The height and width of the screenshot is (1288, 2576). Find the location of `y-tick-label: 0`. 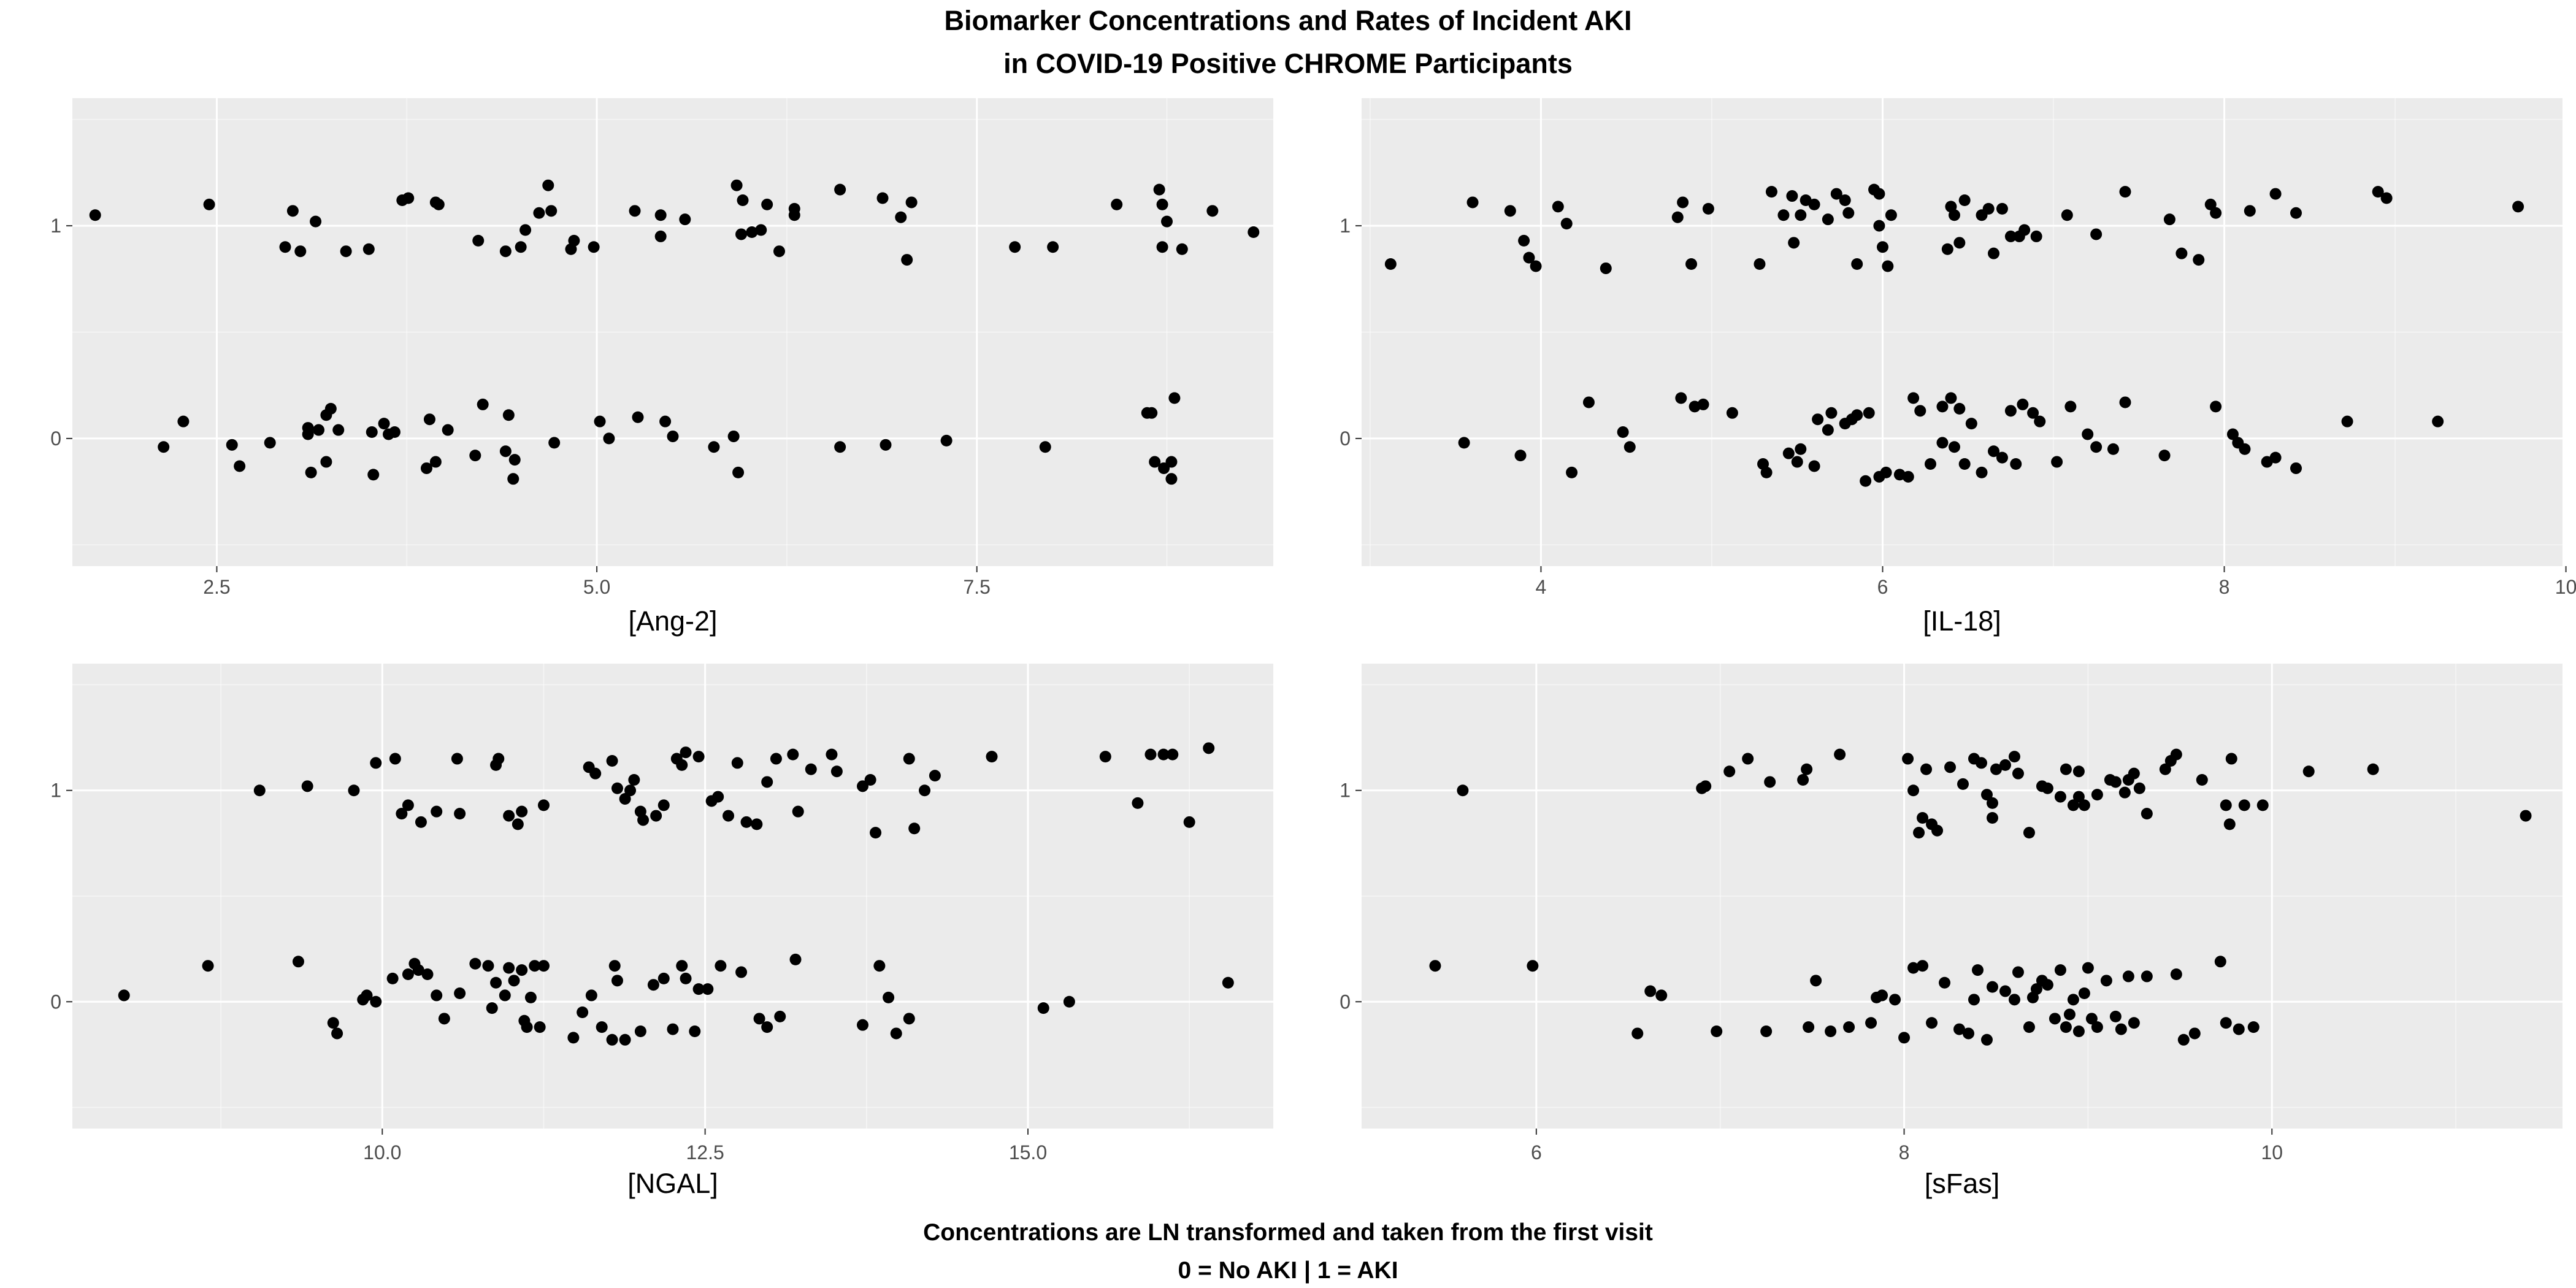

y-tick-label: 0 is located at coordinates (1345, 1002).